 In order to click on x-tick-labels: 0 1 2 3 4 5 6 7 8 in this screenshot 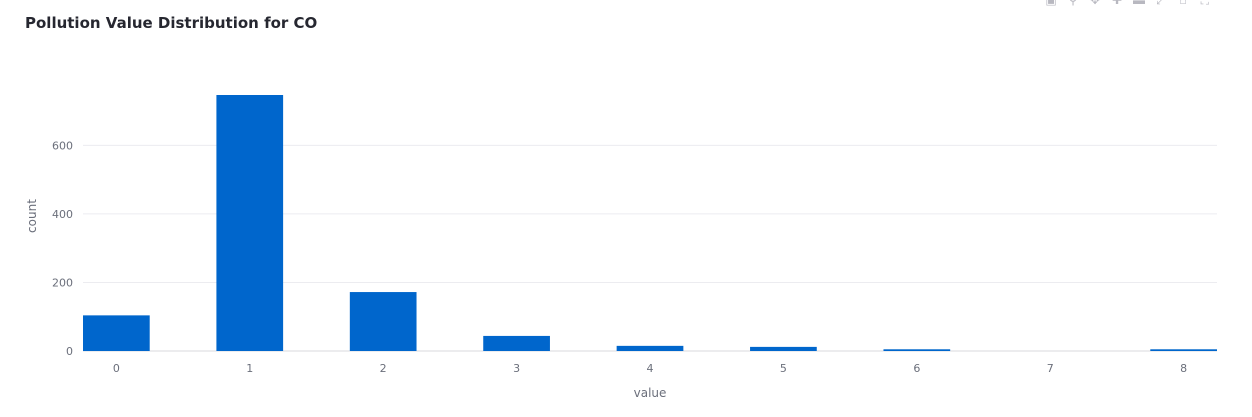, I will do `click(650, 368)`.